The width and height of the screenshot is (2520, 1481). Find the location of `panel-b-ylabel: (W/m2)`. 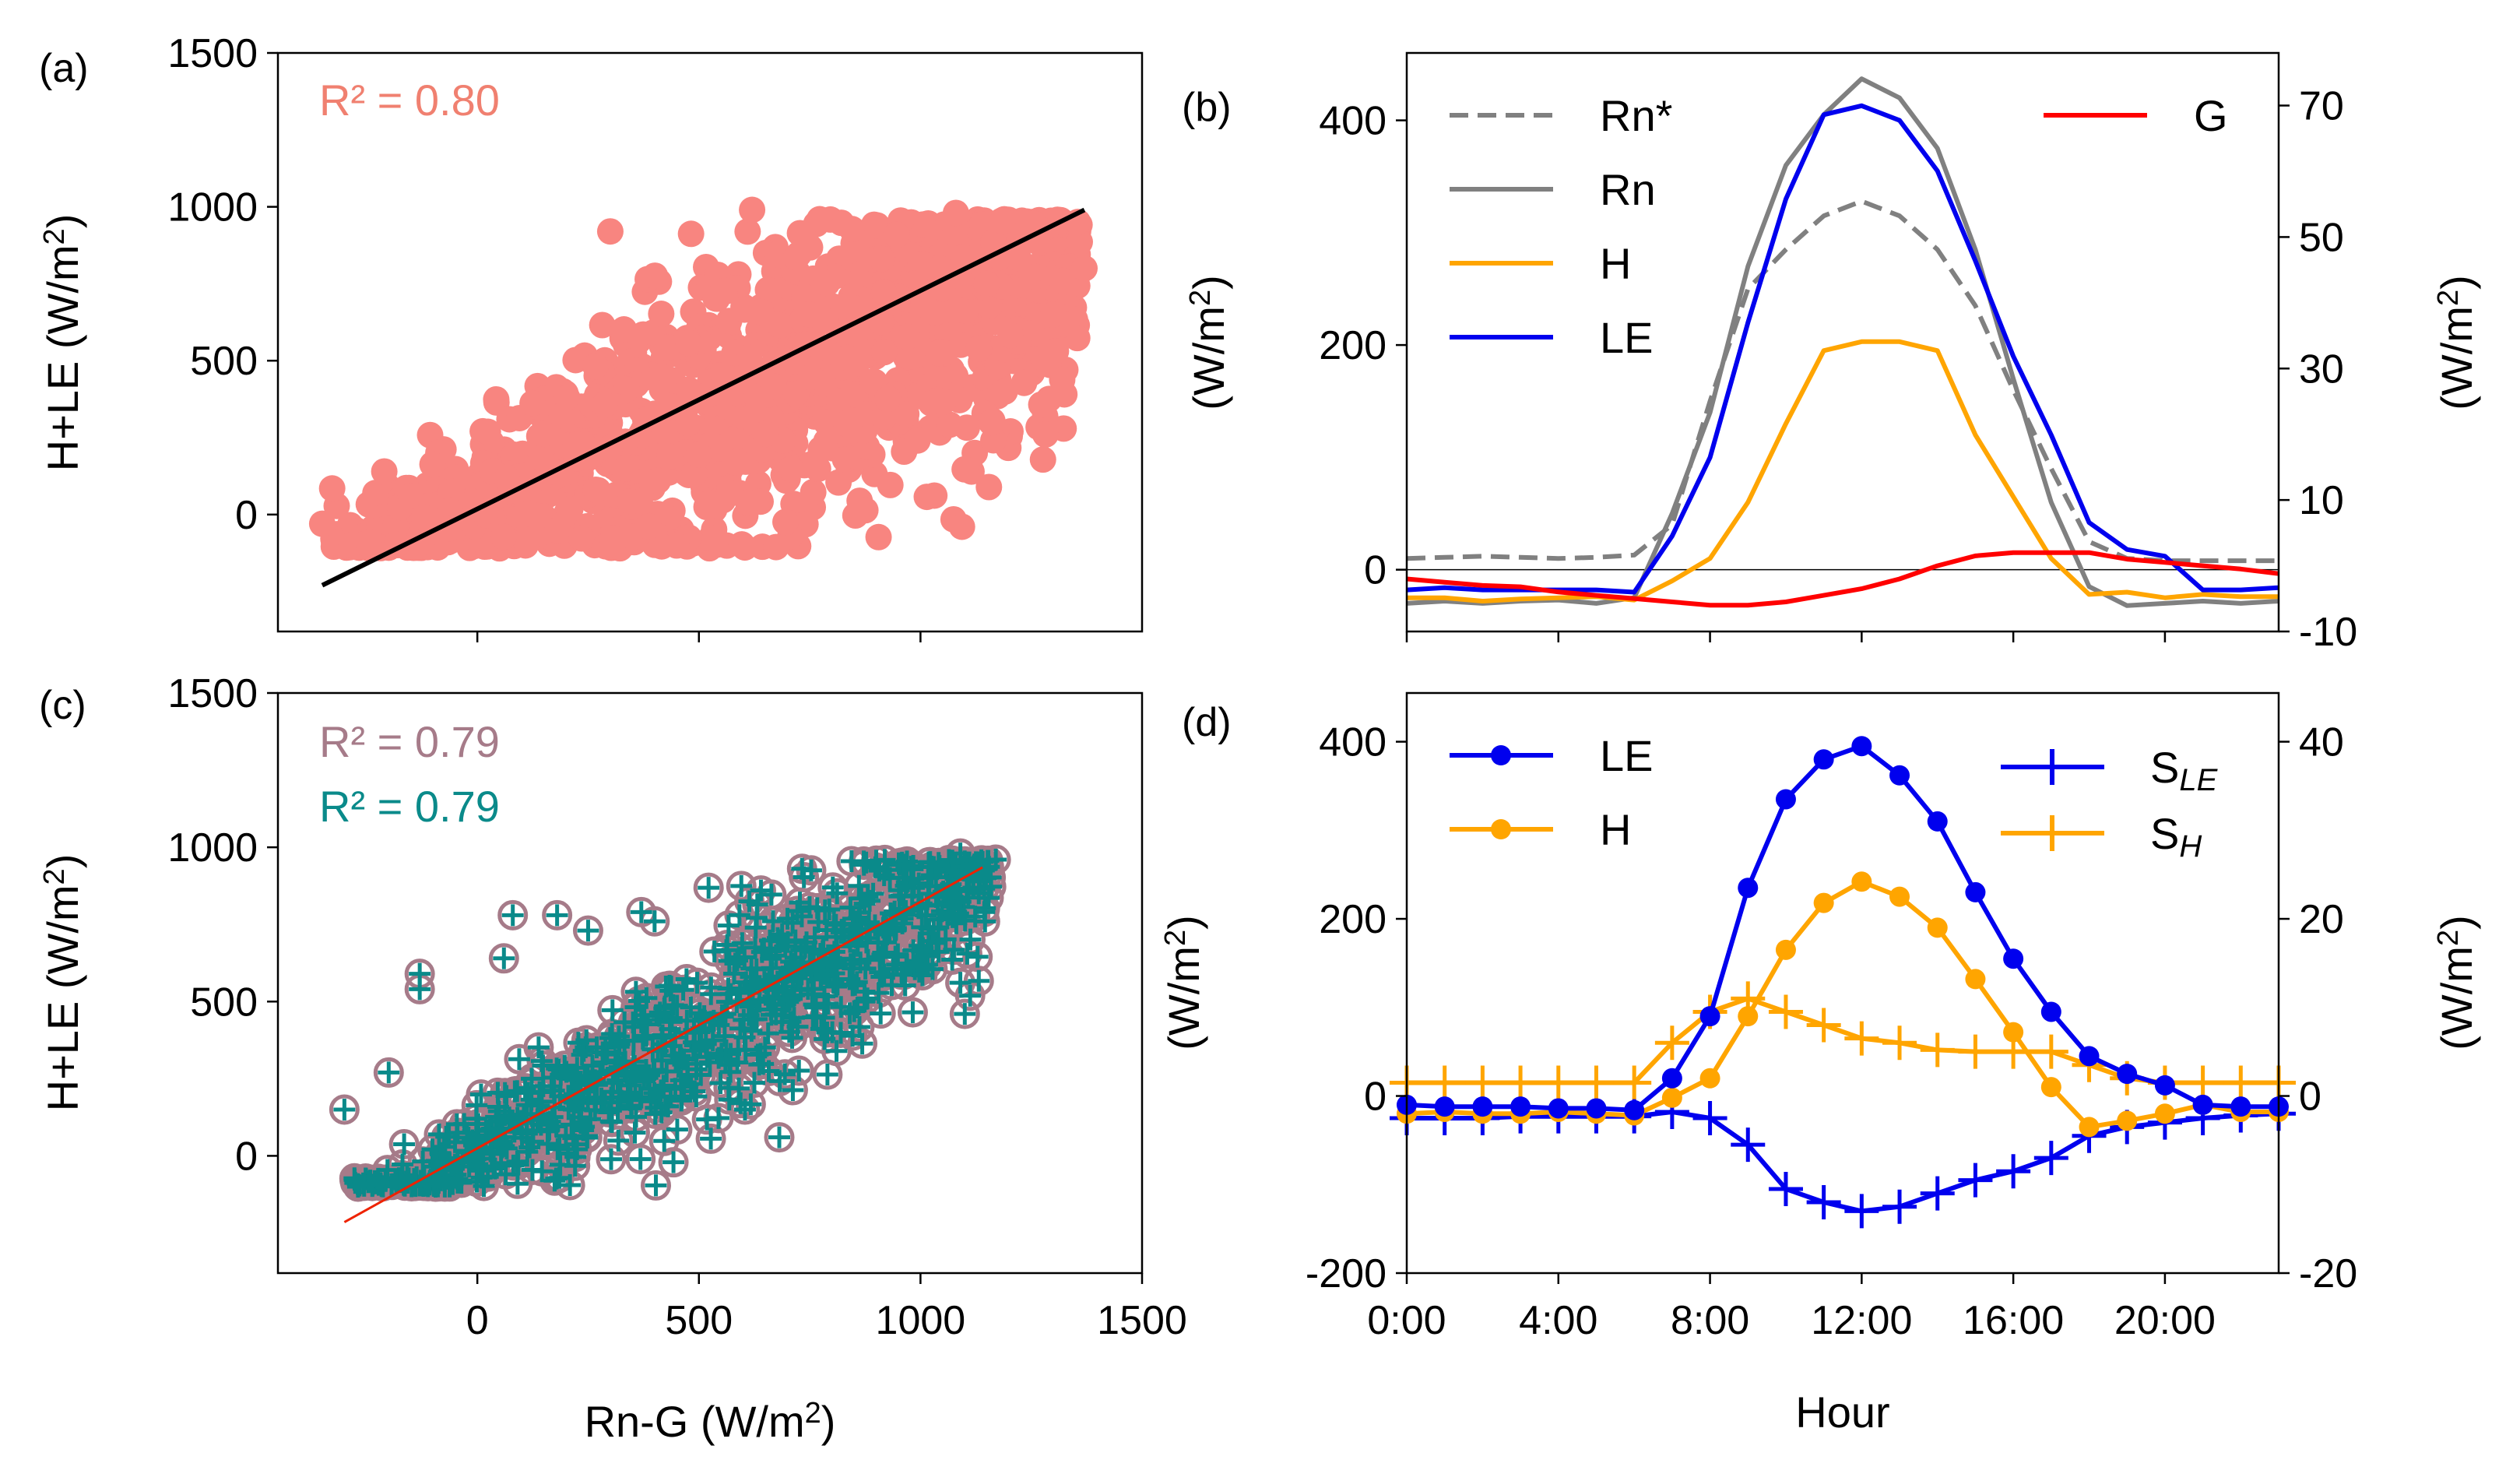

panel-b-ylabel: (W/m2) is located at coordinates (1209, 343).